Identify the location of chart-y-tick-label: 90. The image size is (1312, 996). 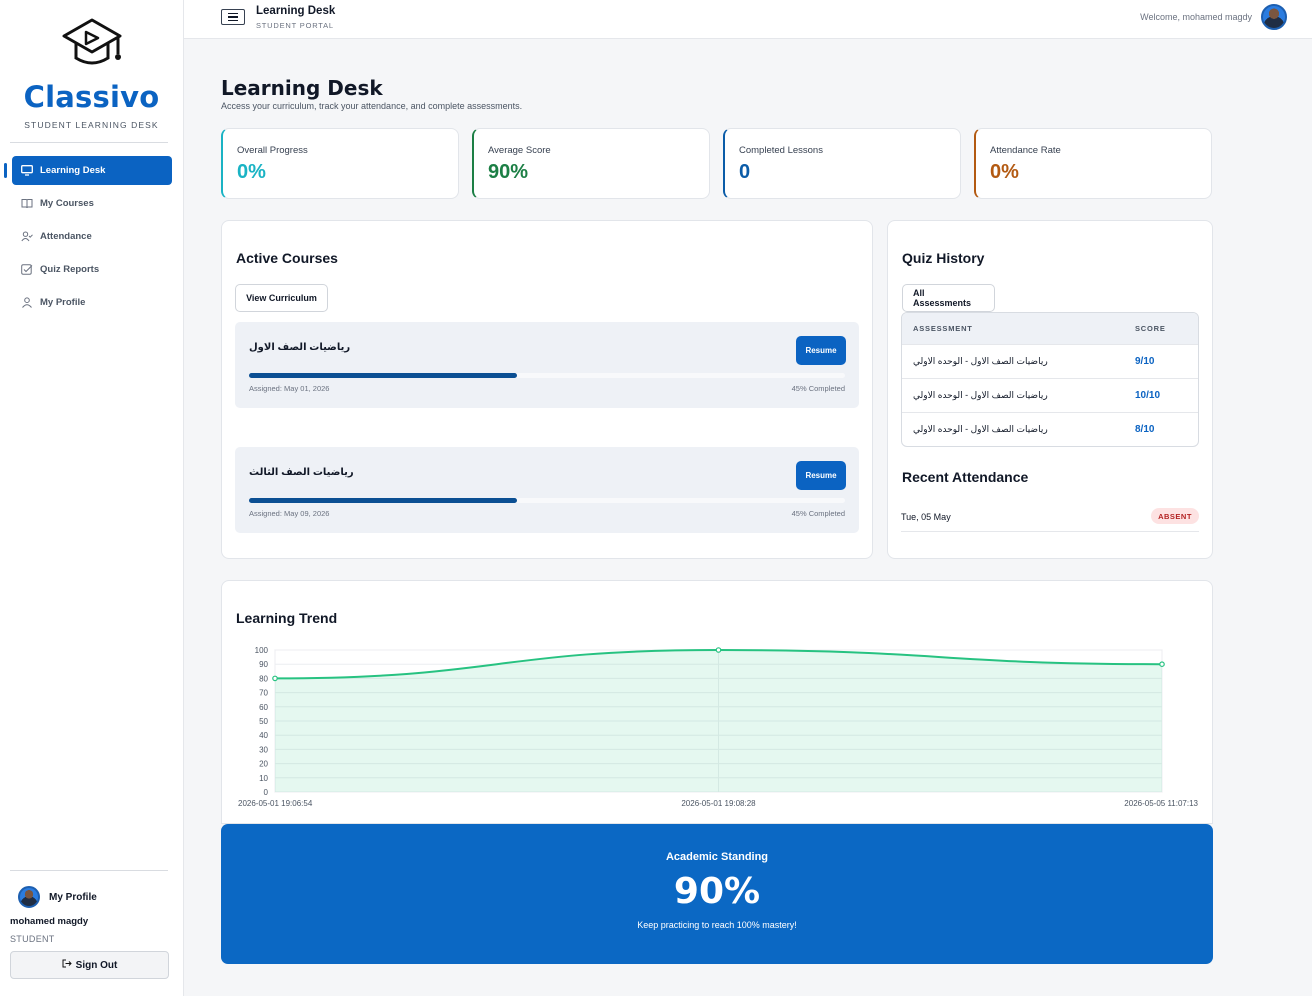
(263, 664).